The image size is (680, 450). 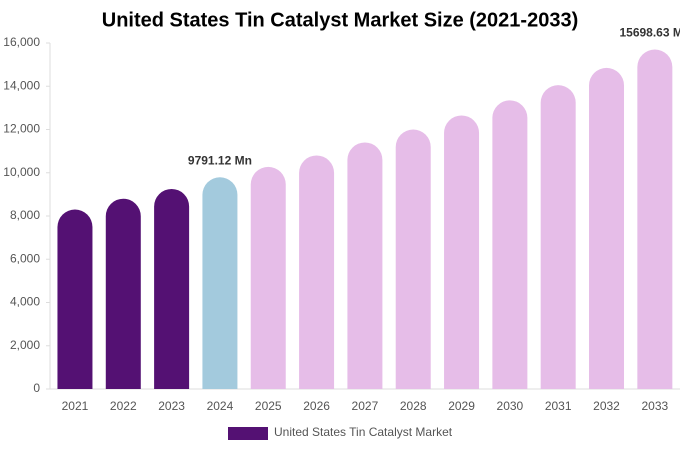 I want to click on y-tick-label: 6,000, so click(x=25, y=258).